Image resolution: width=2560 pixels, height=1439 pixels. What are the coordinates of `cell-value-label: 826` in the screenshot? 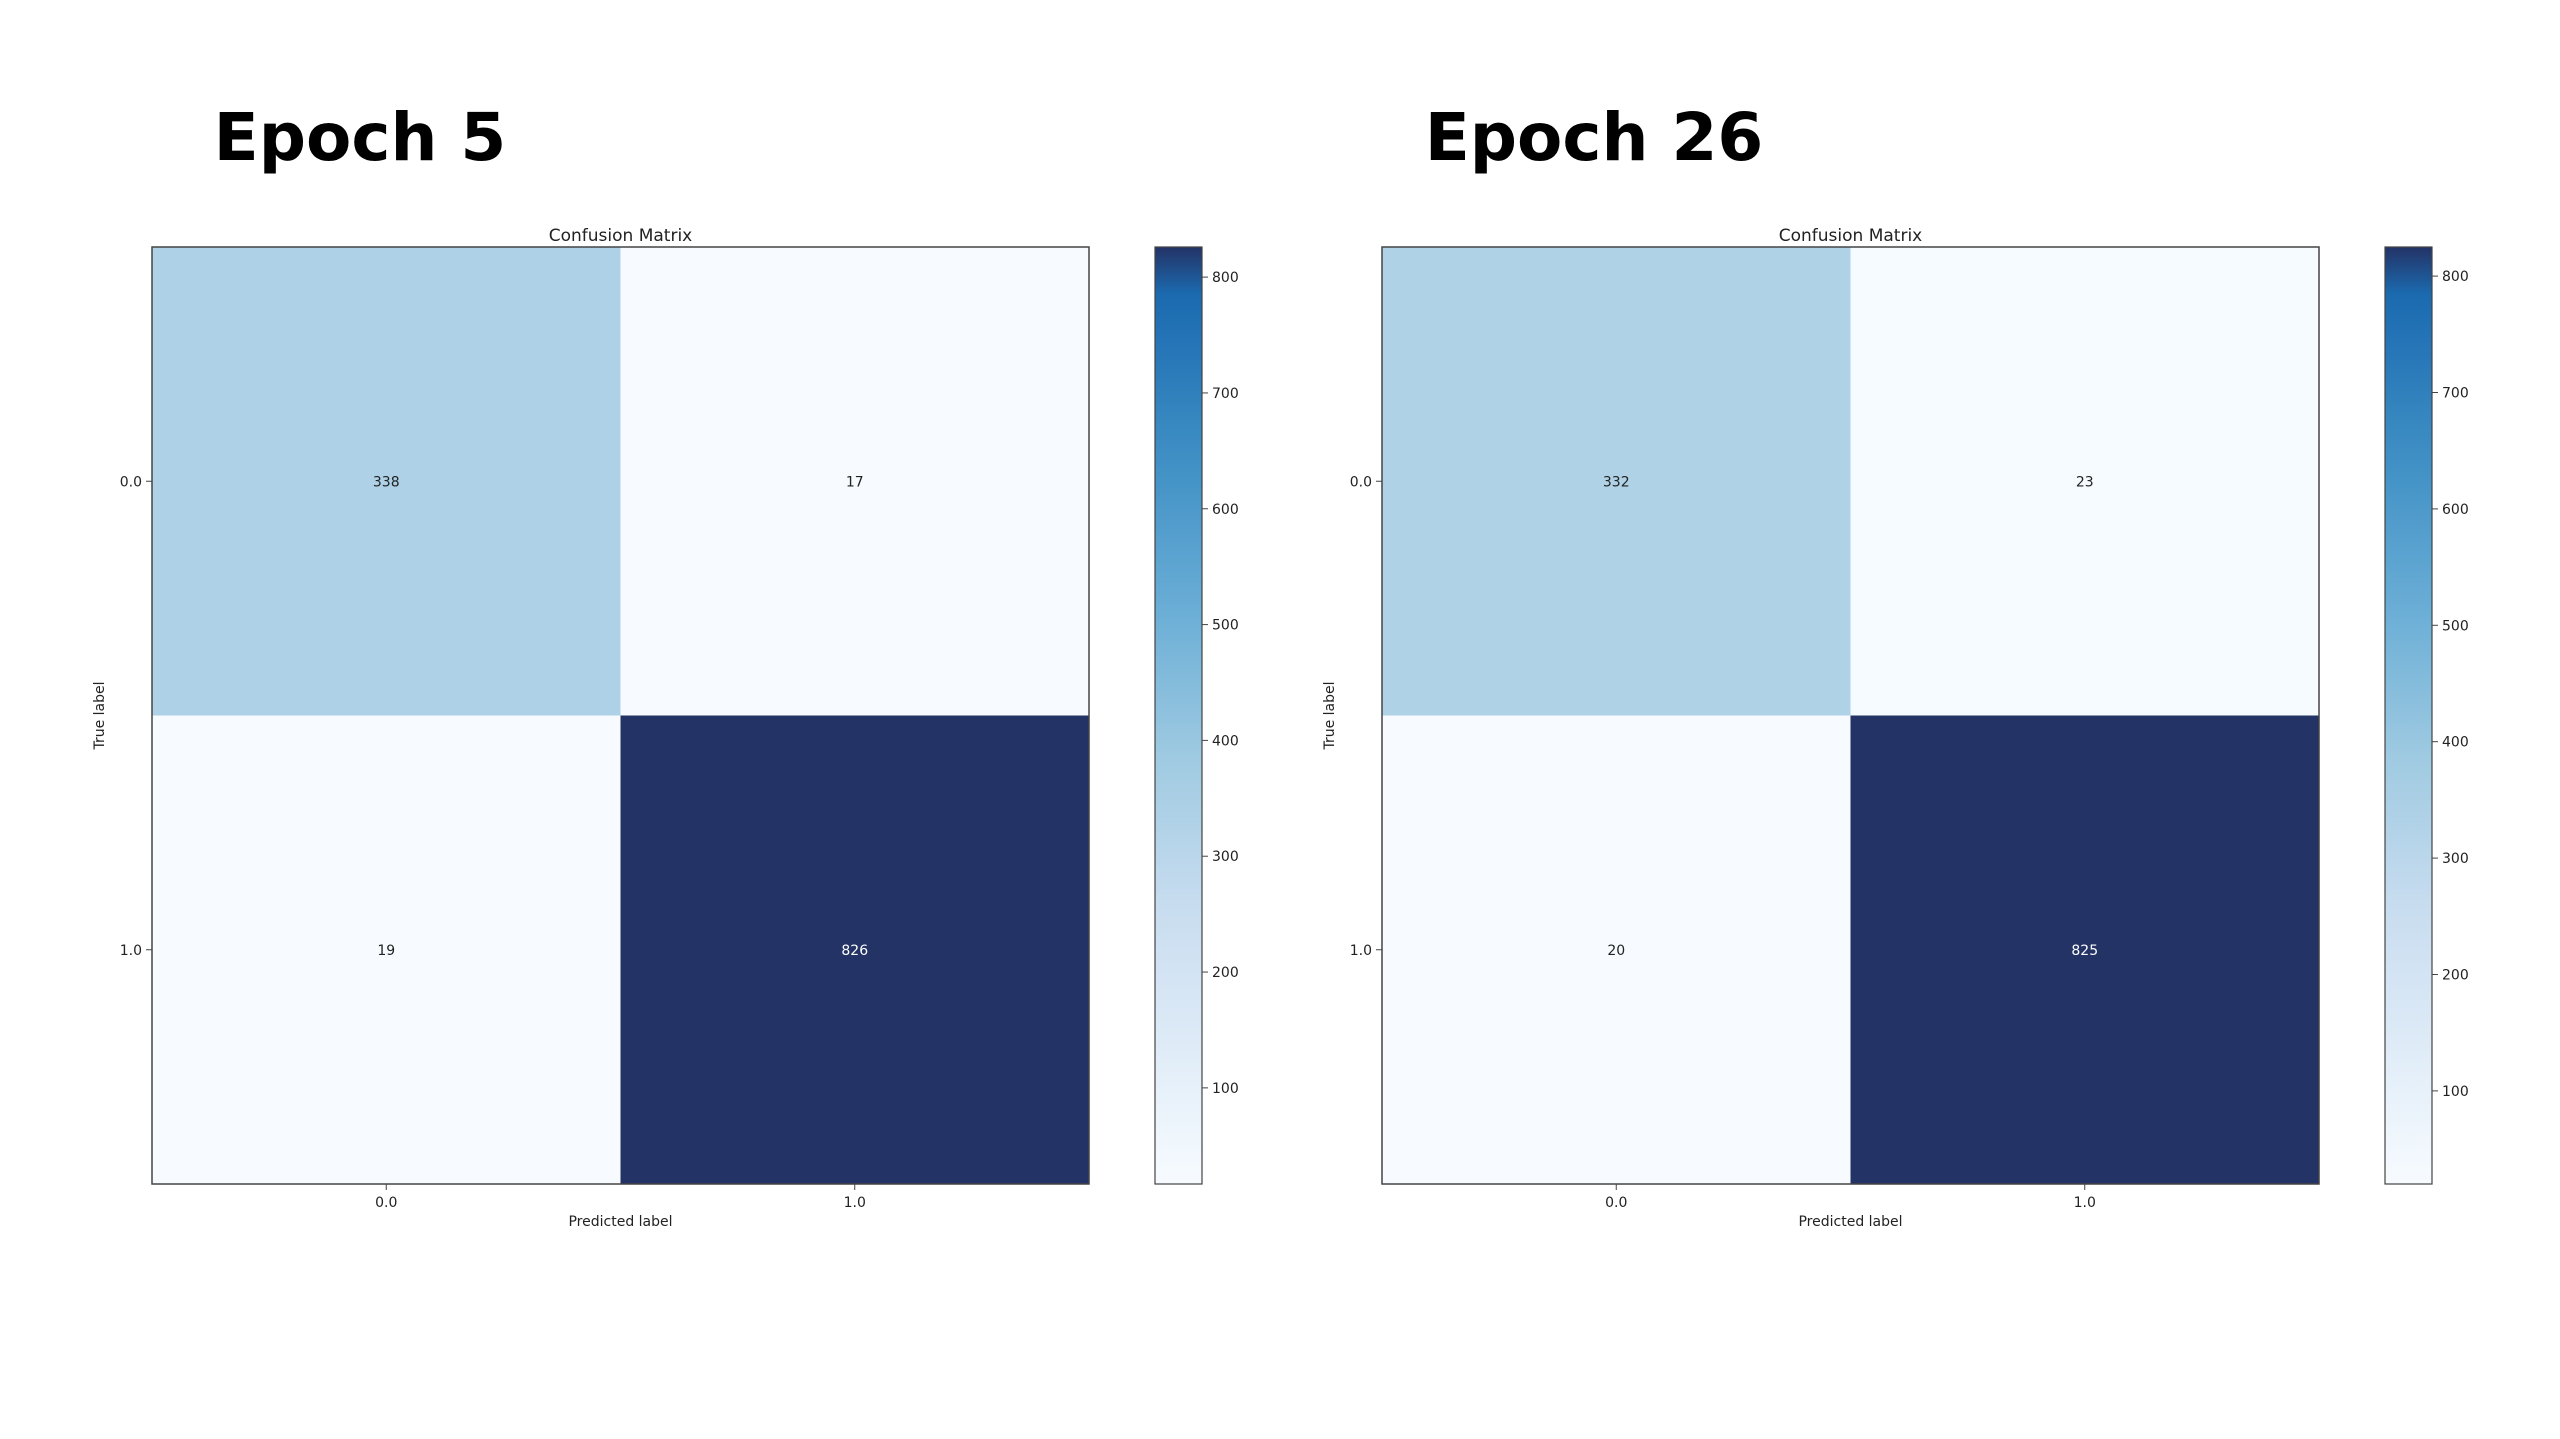 It's located at (854, 951).